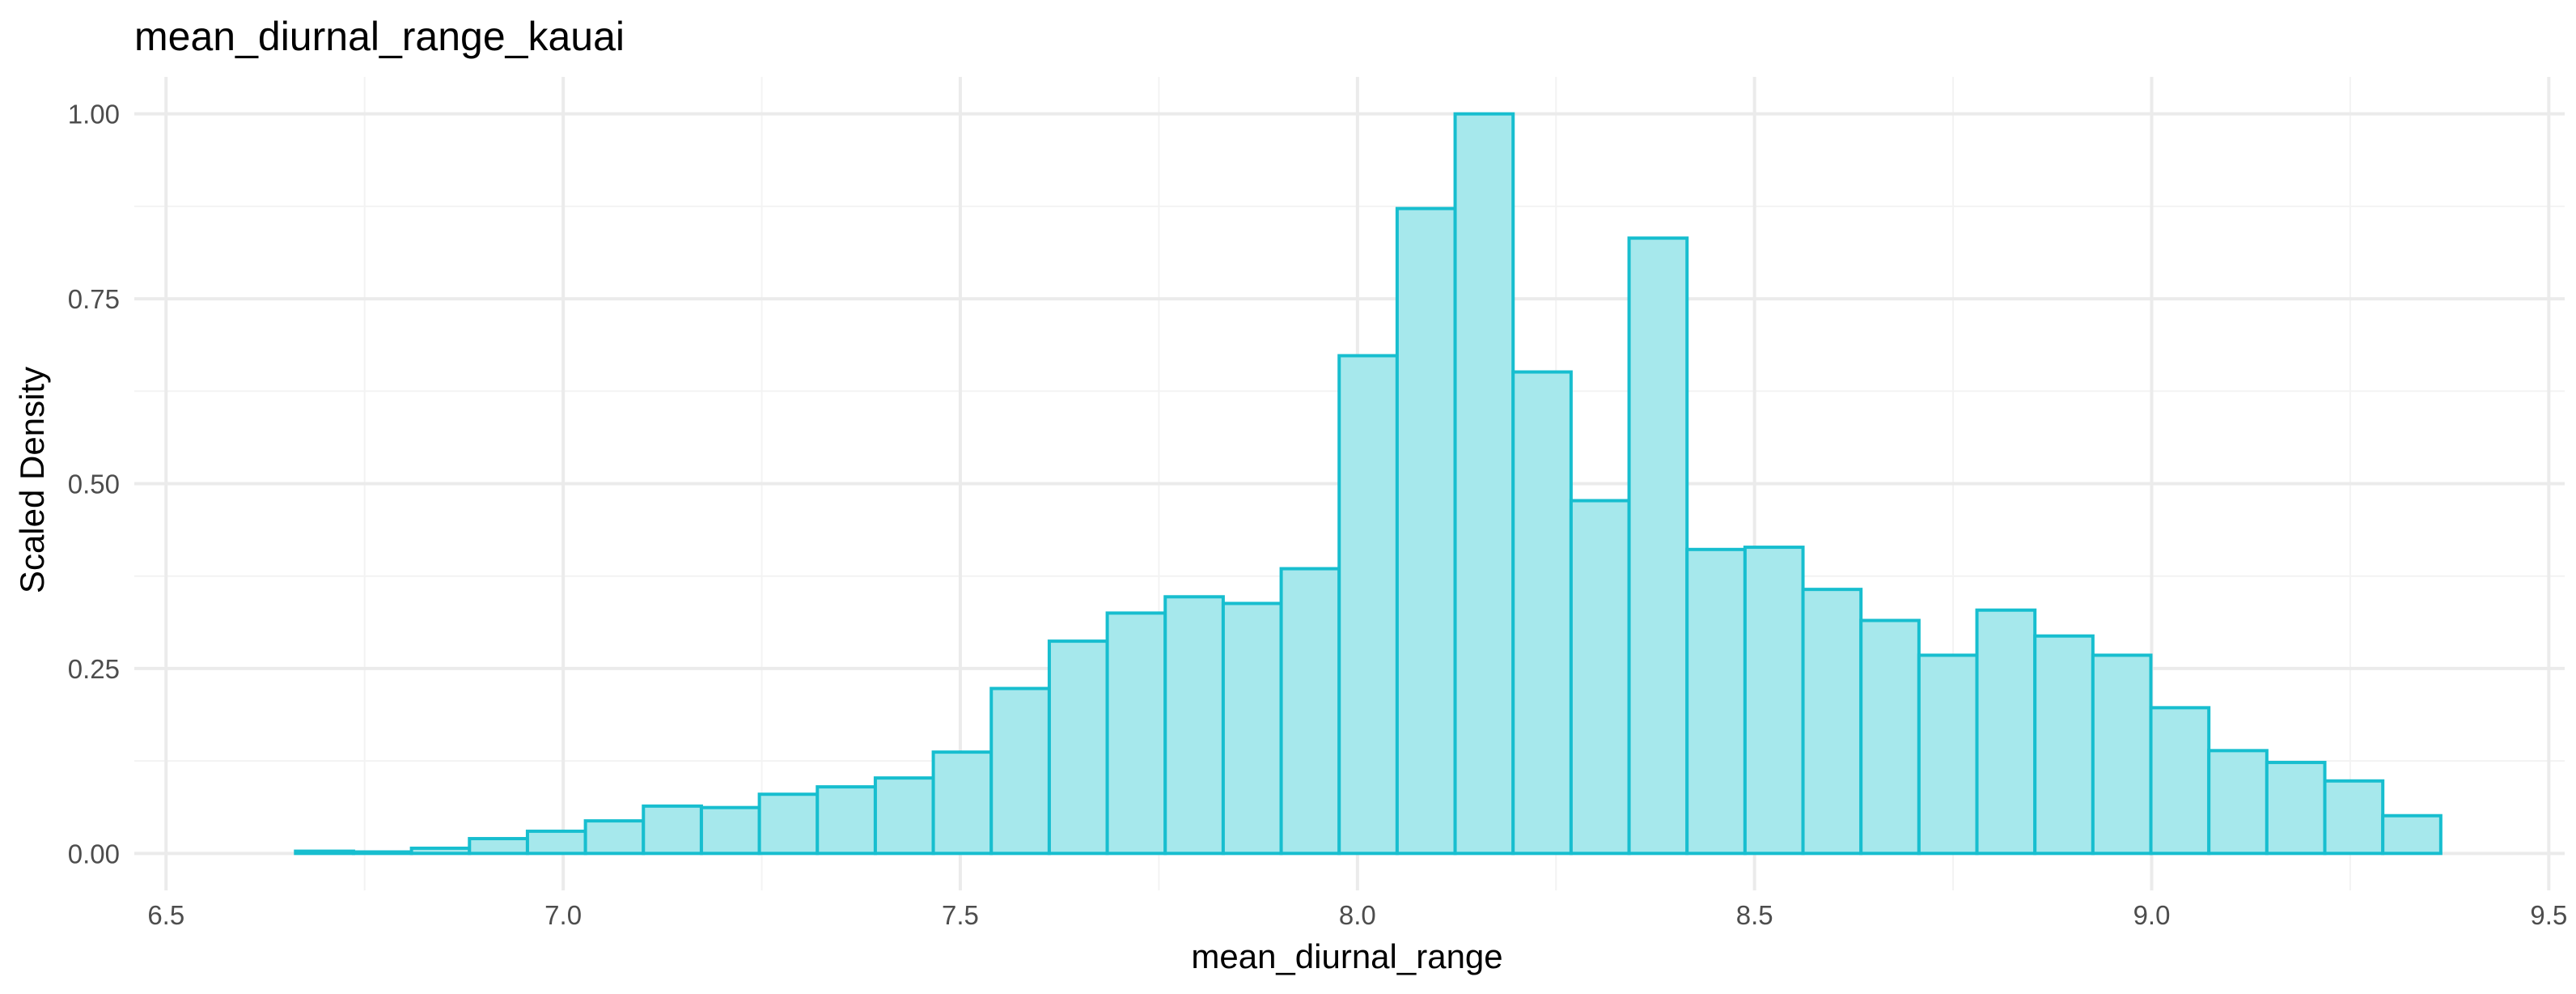 The height and width of the screenshot is (994, 2576). I want to click on y-tick-label: 0.00, so click(94, 854).